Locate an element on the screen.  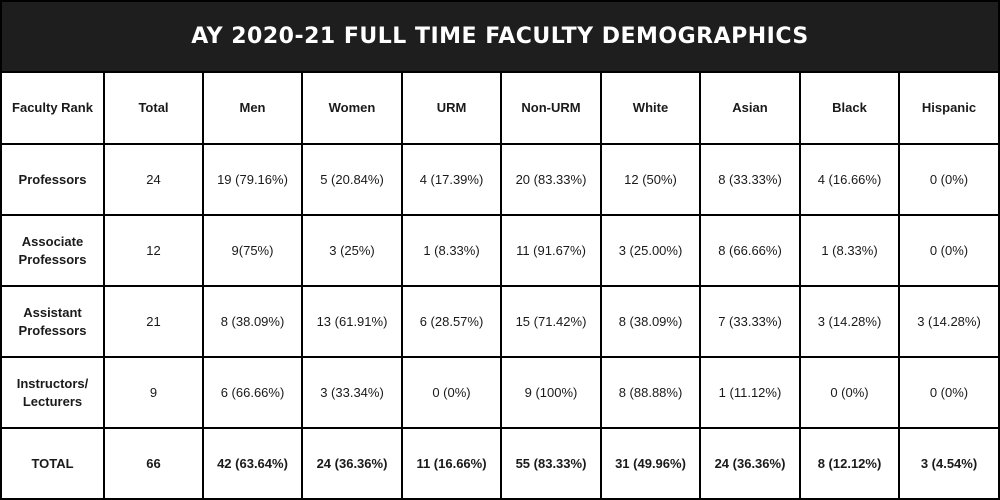
column-header: Faculty Rank is located at coordinates (53, 109).